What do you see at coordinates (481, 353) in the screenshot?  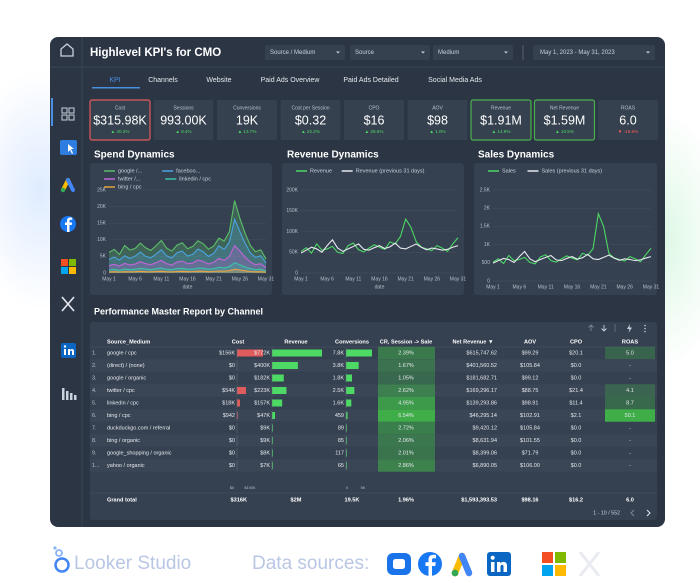 I see `table-cell: $615,747.62` at bounding box center [481, 353].